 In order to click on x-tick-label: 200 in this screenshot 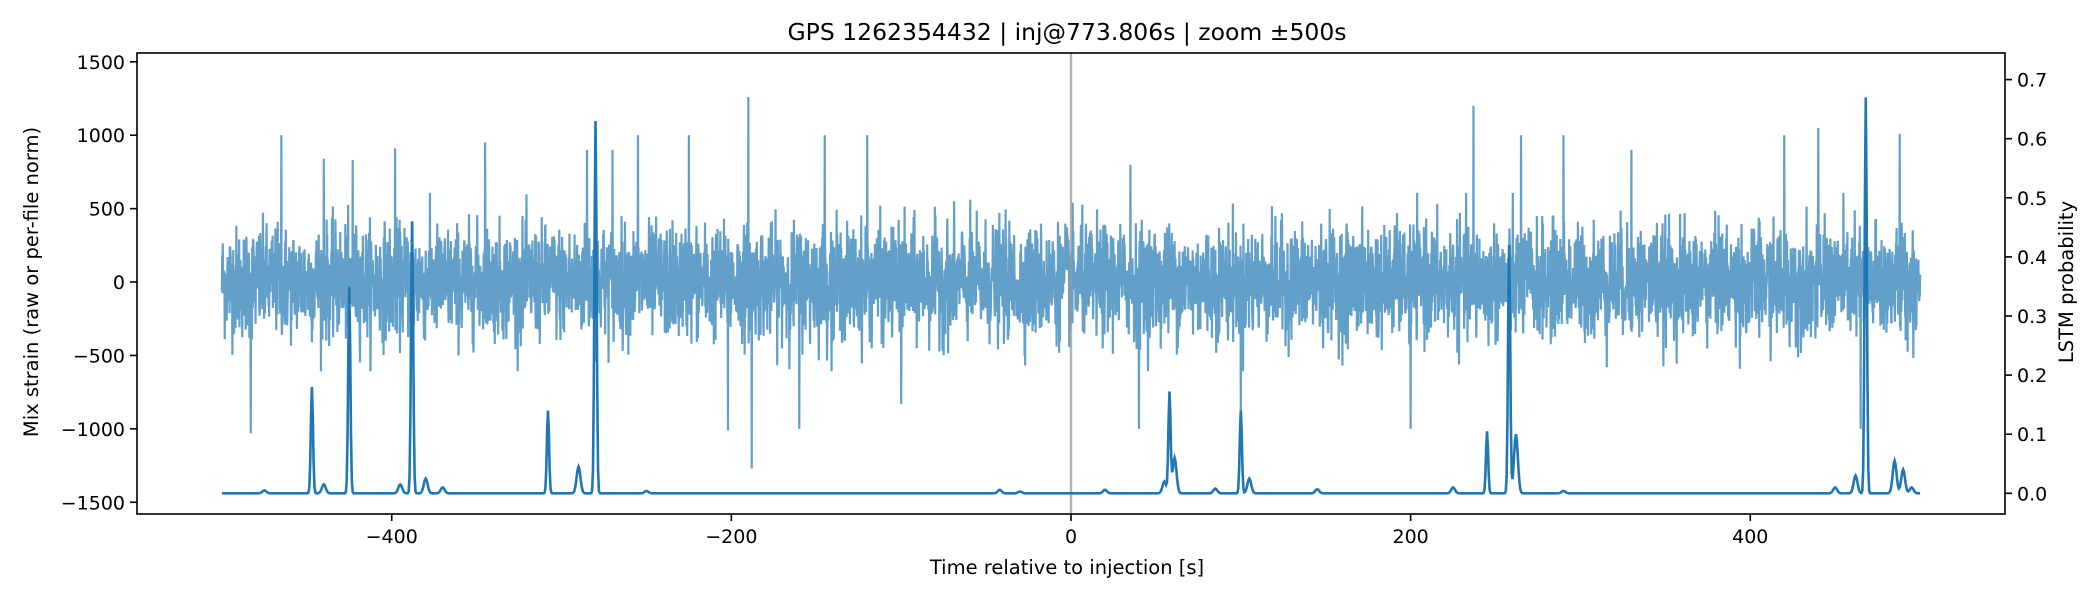, I will do `click(1411, 537)`.